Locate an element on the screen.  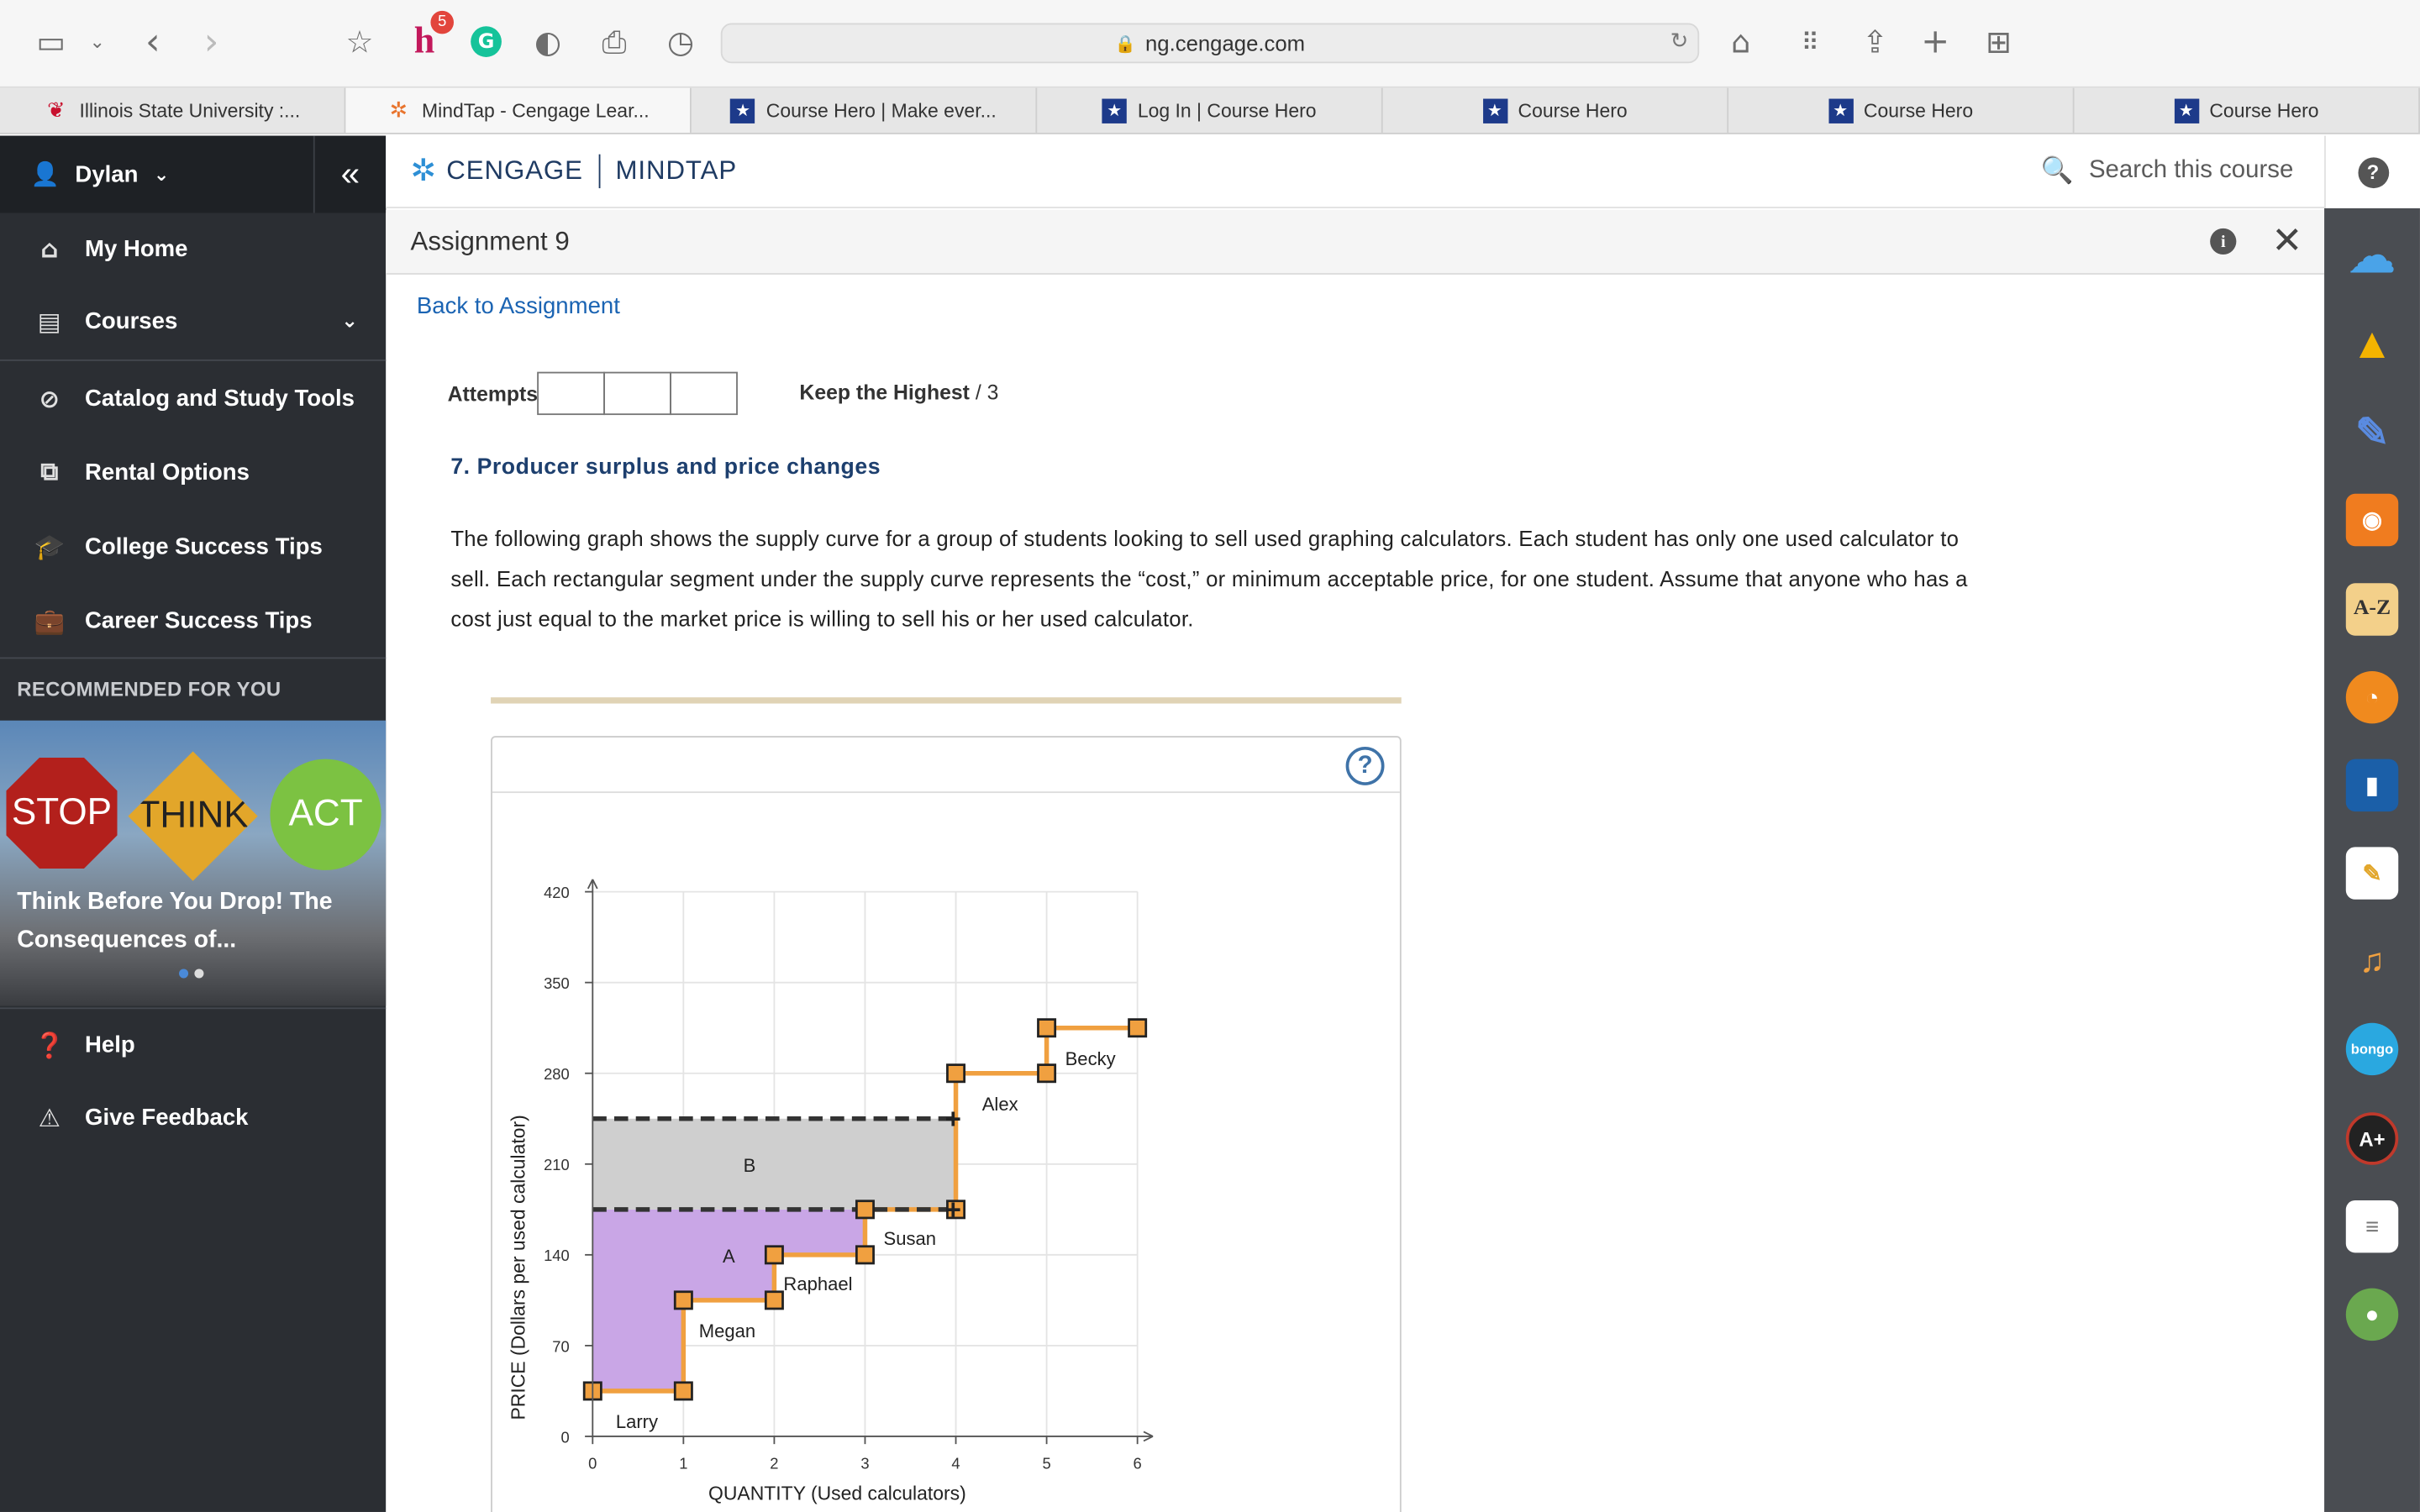
assignment-title: Assignment 9 is located at coordinates (490, 241).